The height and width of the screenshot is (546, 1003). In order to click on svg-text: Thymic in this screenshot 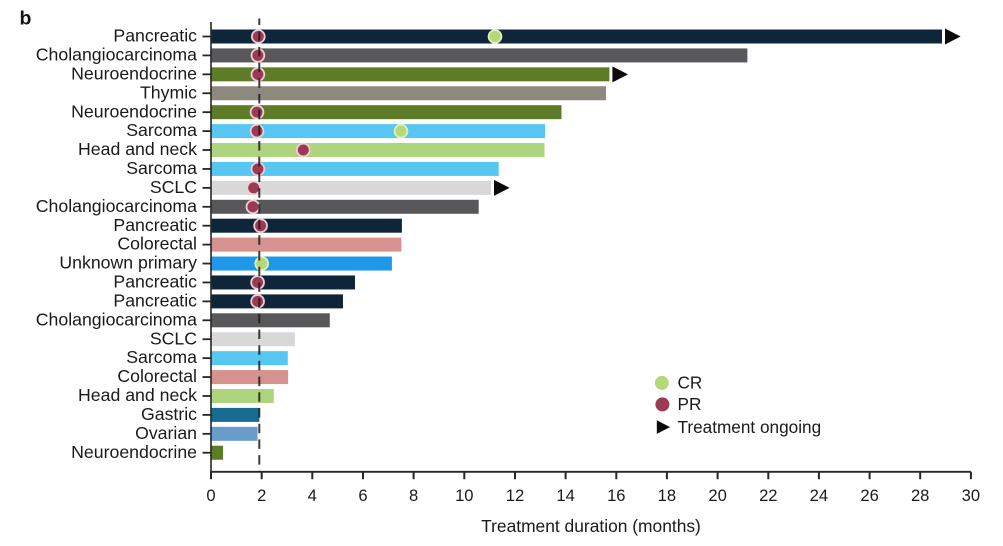, I will do `click(168, 92)`.